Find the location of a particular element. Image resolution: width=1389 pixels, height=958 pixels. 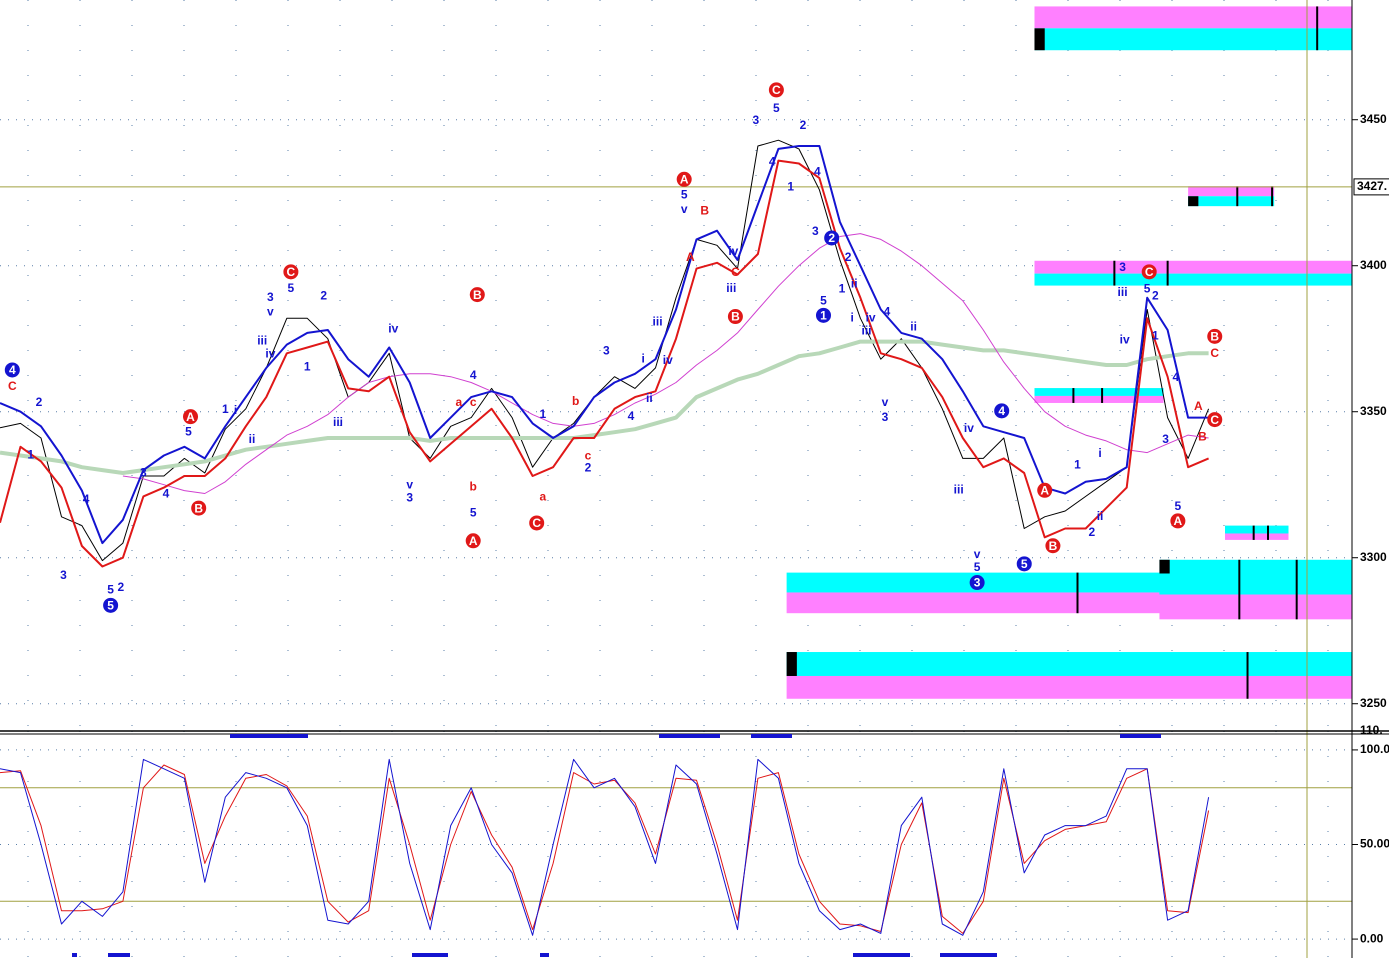

y-tick-label: 3250 is located at coordinates (1373, 703).